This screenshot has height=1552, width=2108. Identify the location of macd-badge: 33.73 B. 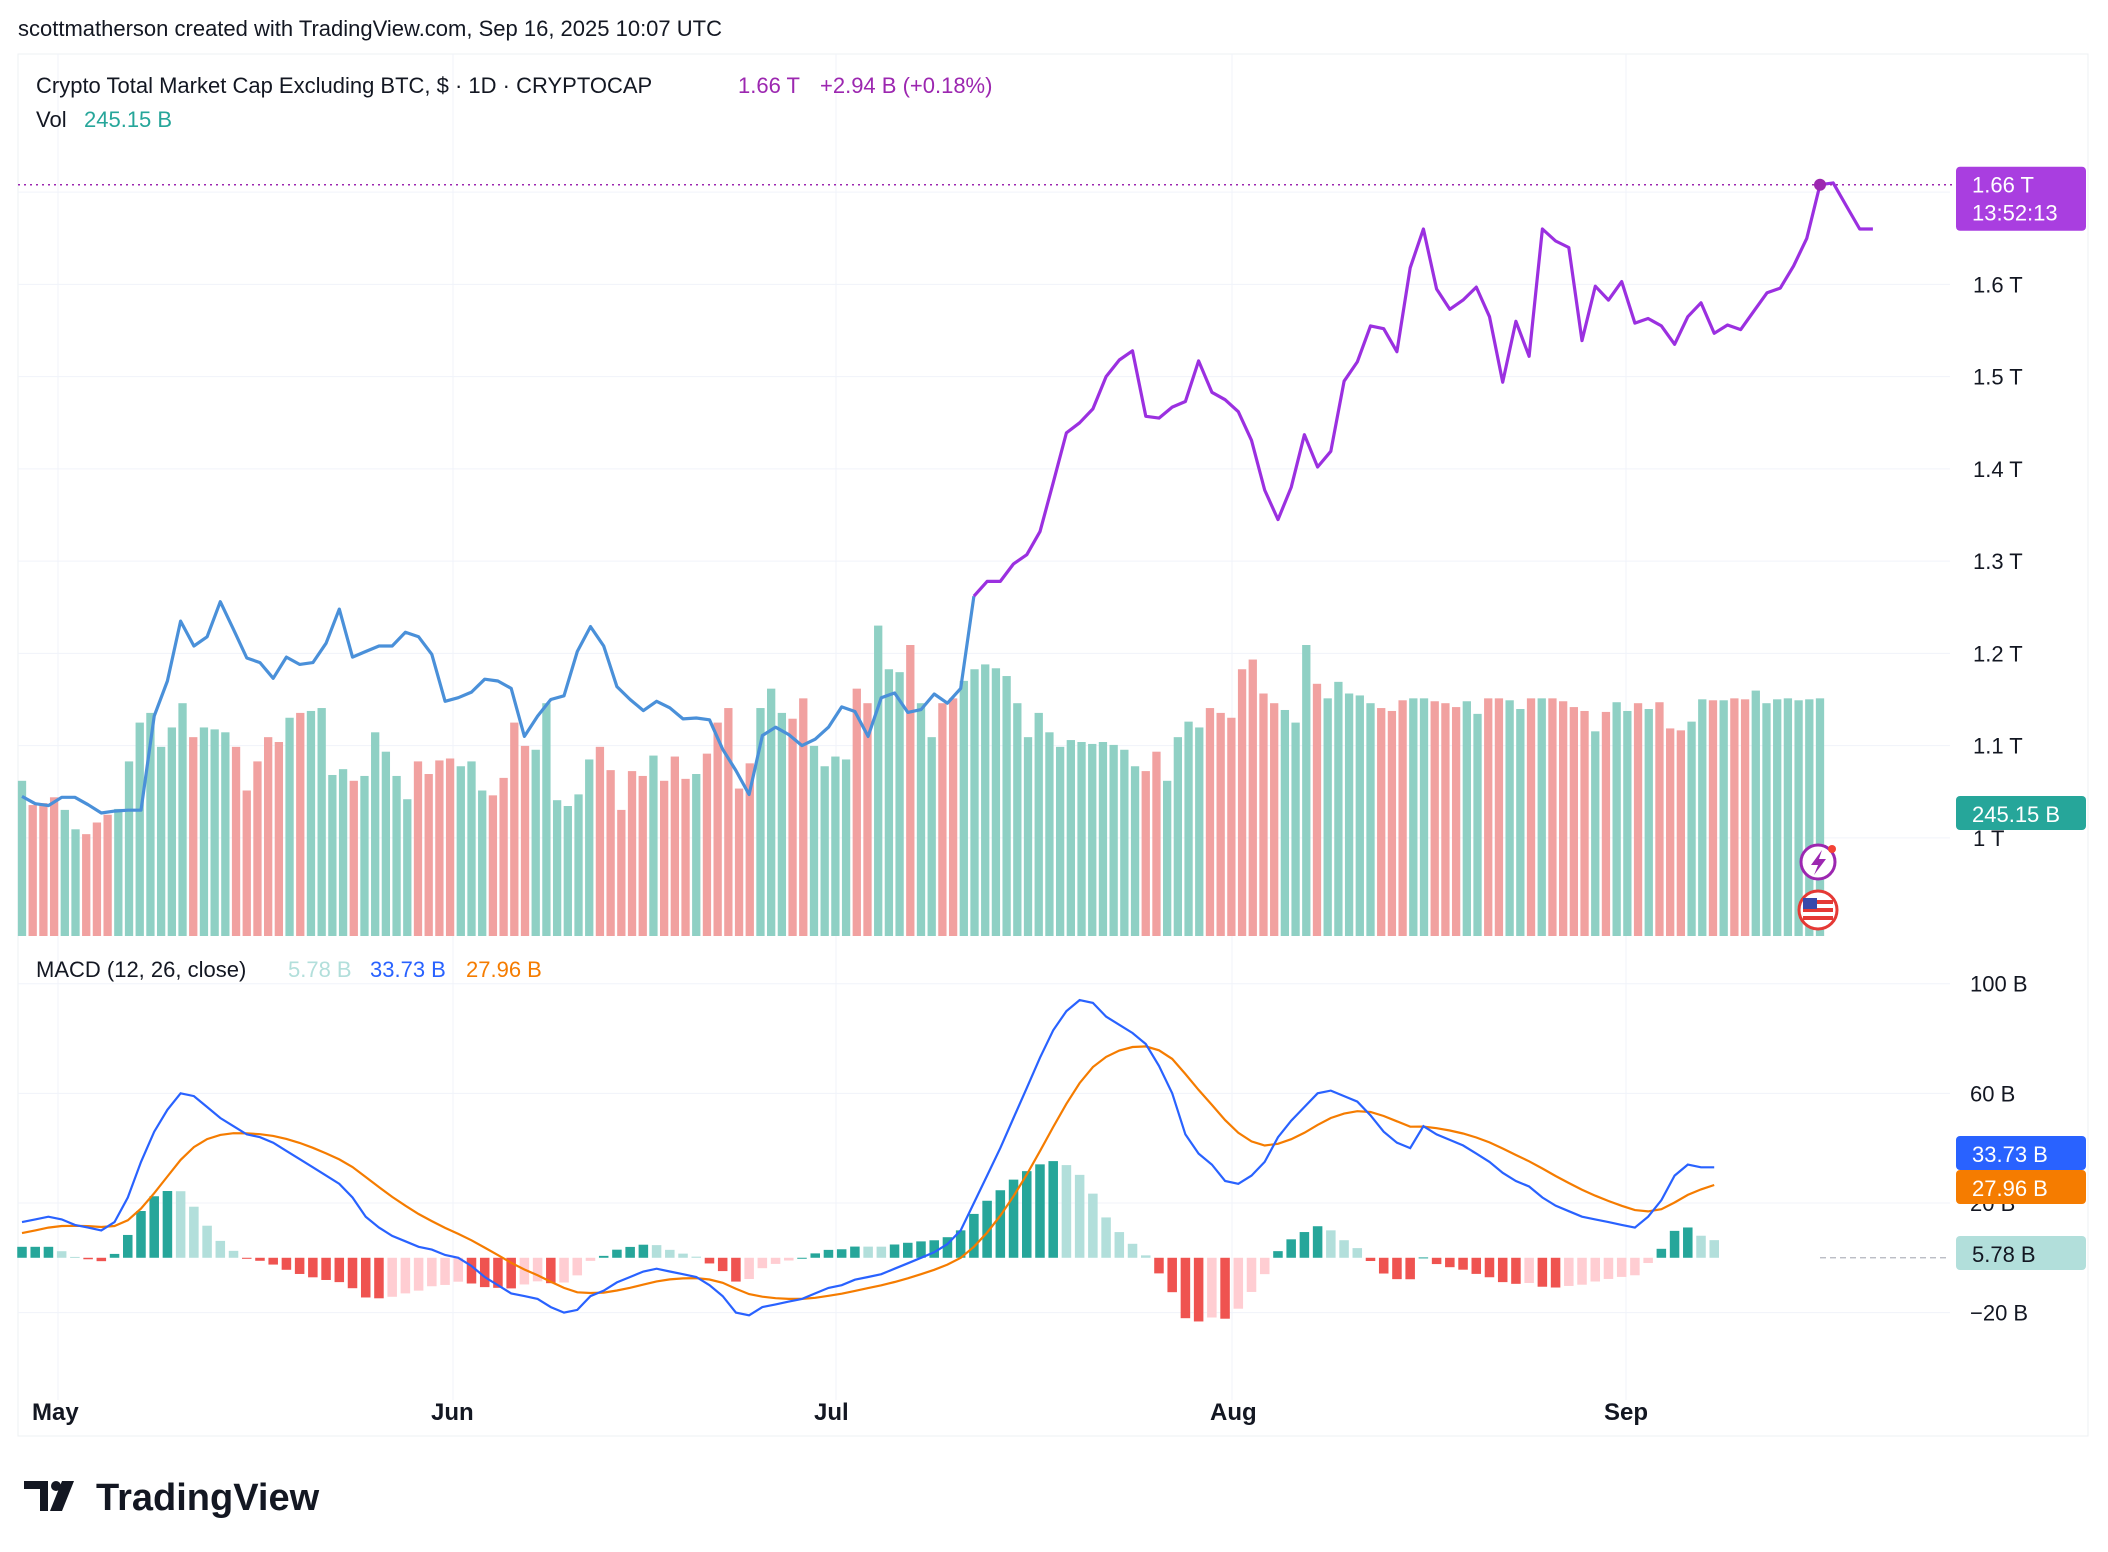
(2021, 1153).